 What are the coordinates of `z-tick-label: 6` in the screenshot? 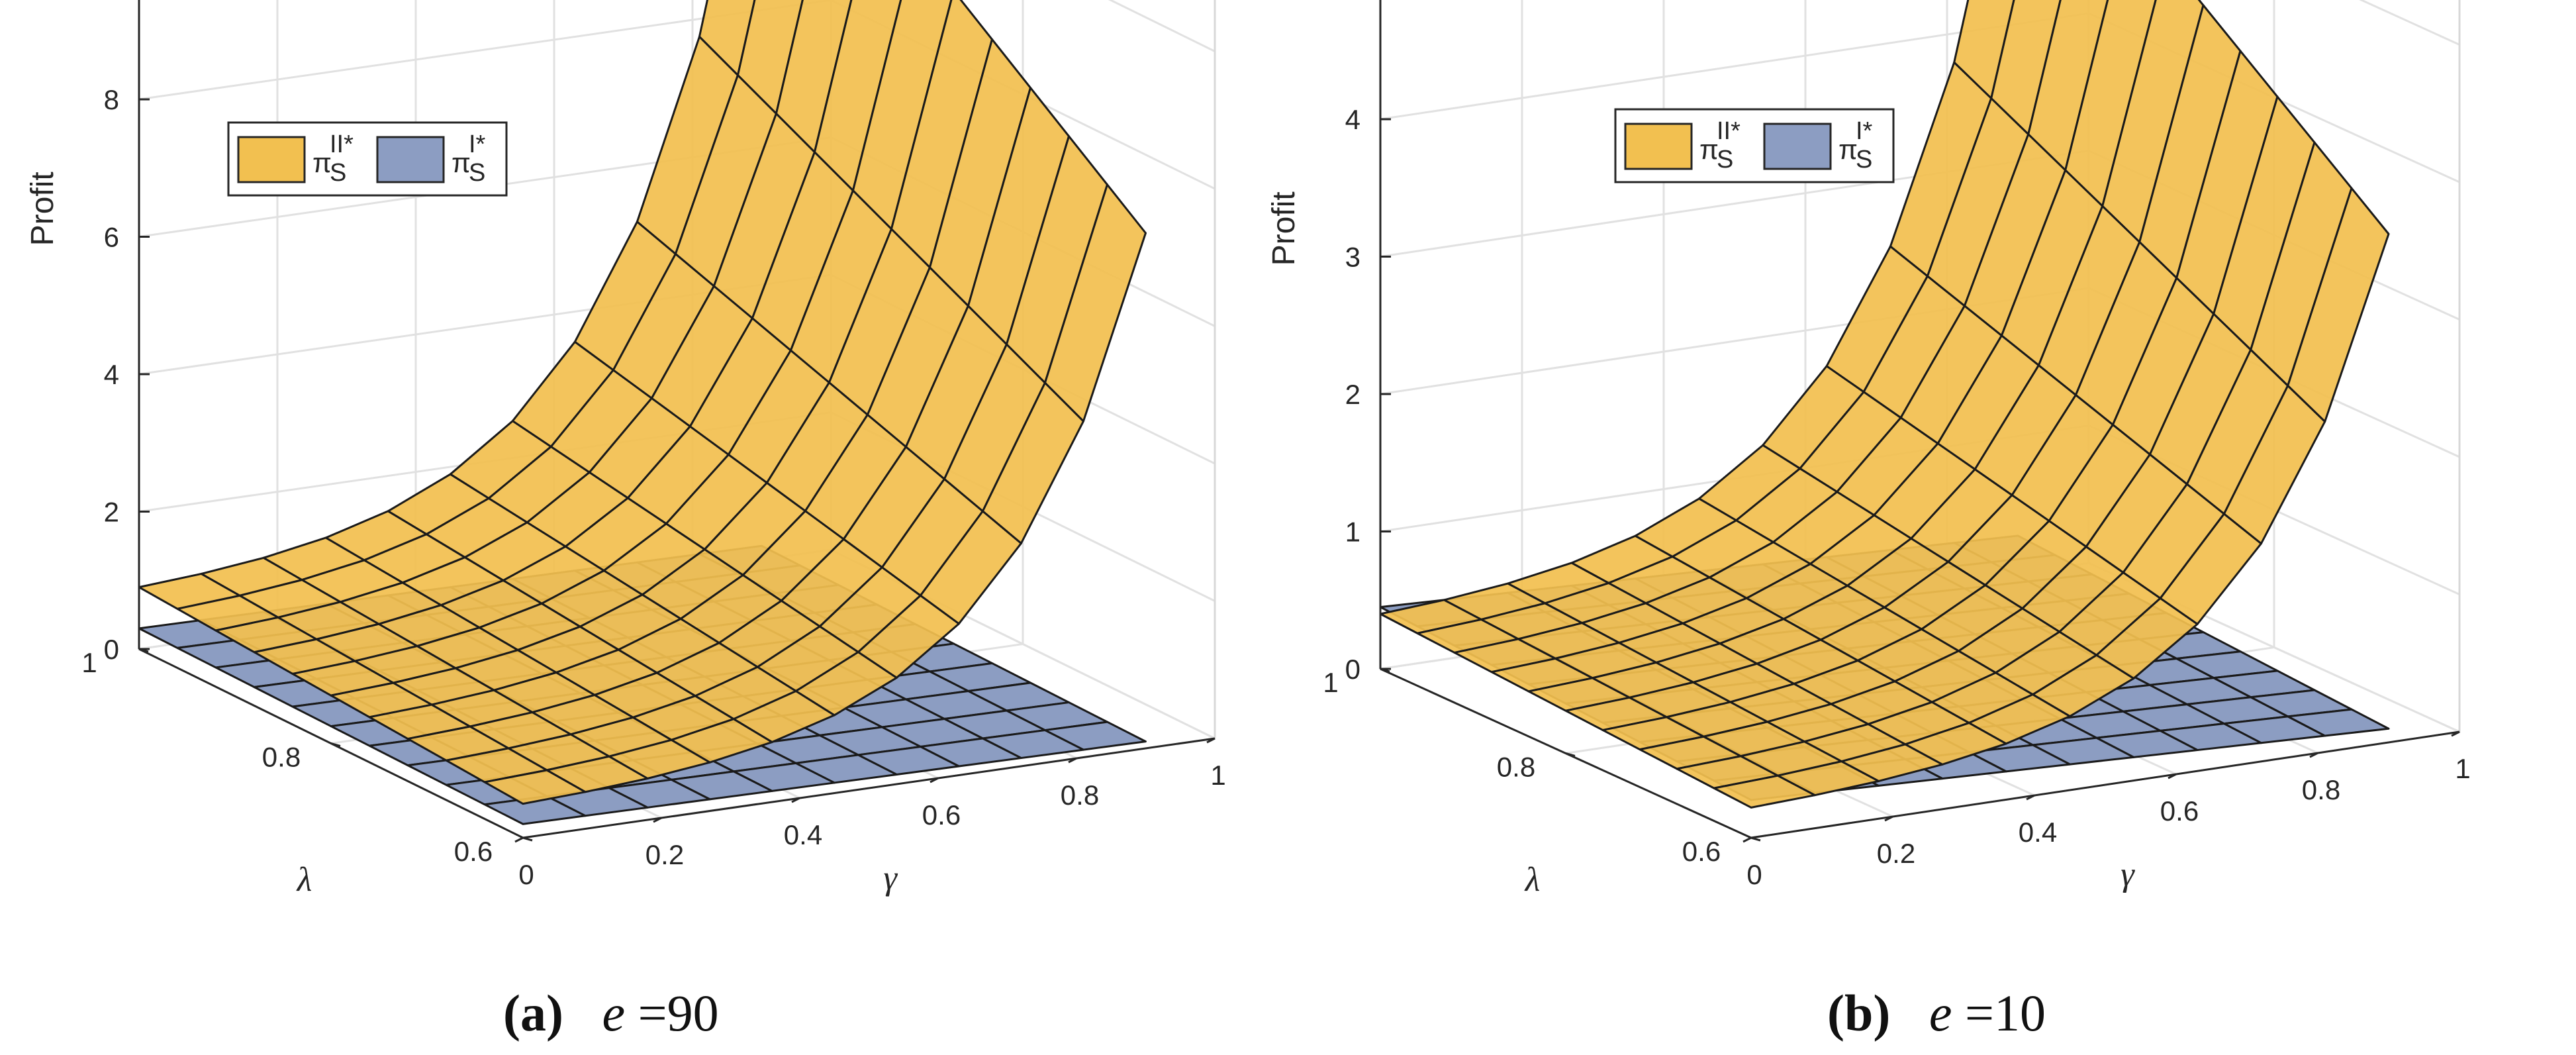 It's located at (111, 237).